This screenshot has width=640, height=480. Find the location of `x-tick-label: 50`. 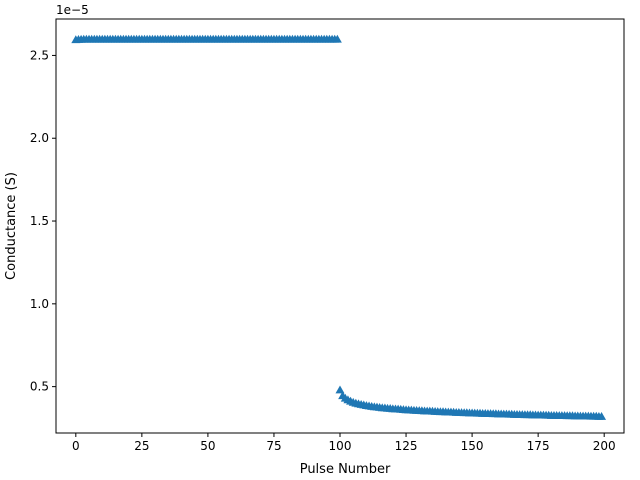

x-tick-label: 50 is located at coordinates (207, 446).